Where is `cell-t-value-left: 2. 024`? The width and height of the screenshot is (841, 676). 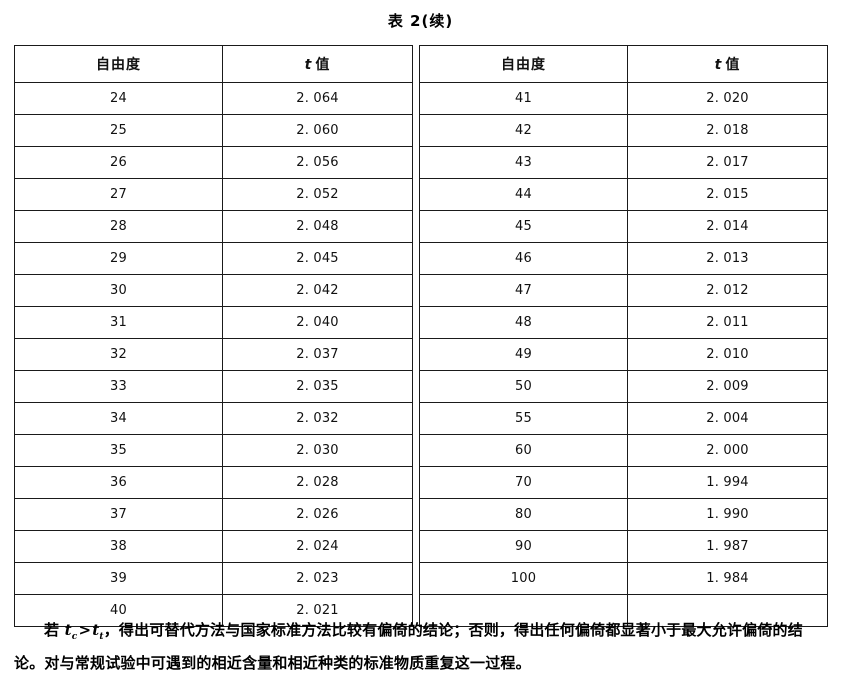
cell-t-value-left: 2. 024 is located at coordinates (317, 546).